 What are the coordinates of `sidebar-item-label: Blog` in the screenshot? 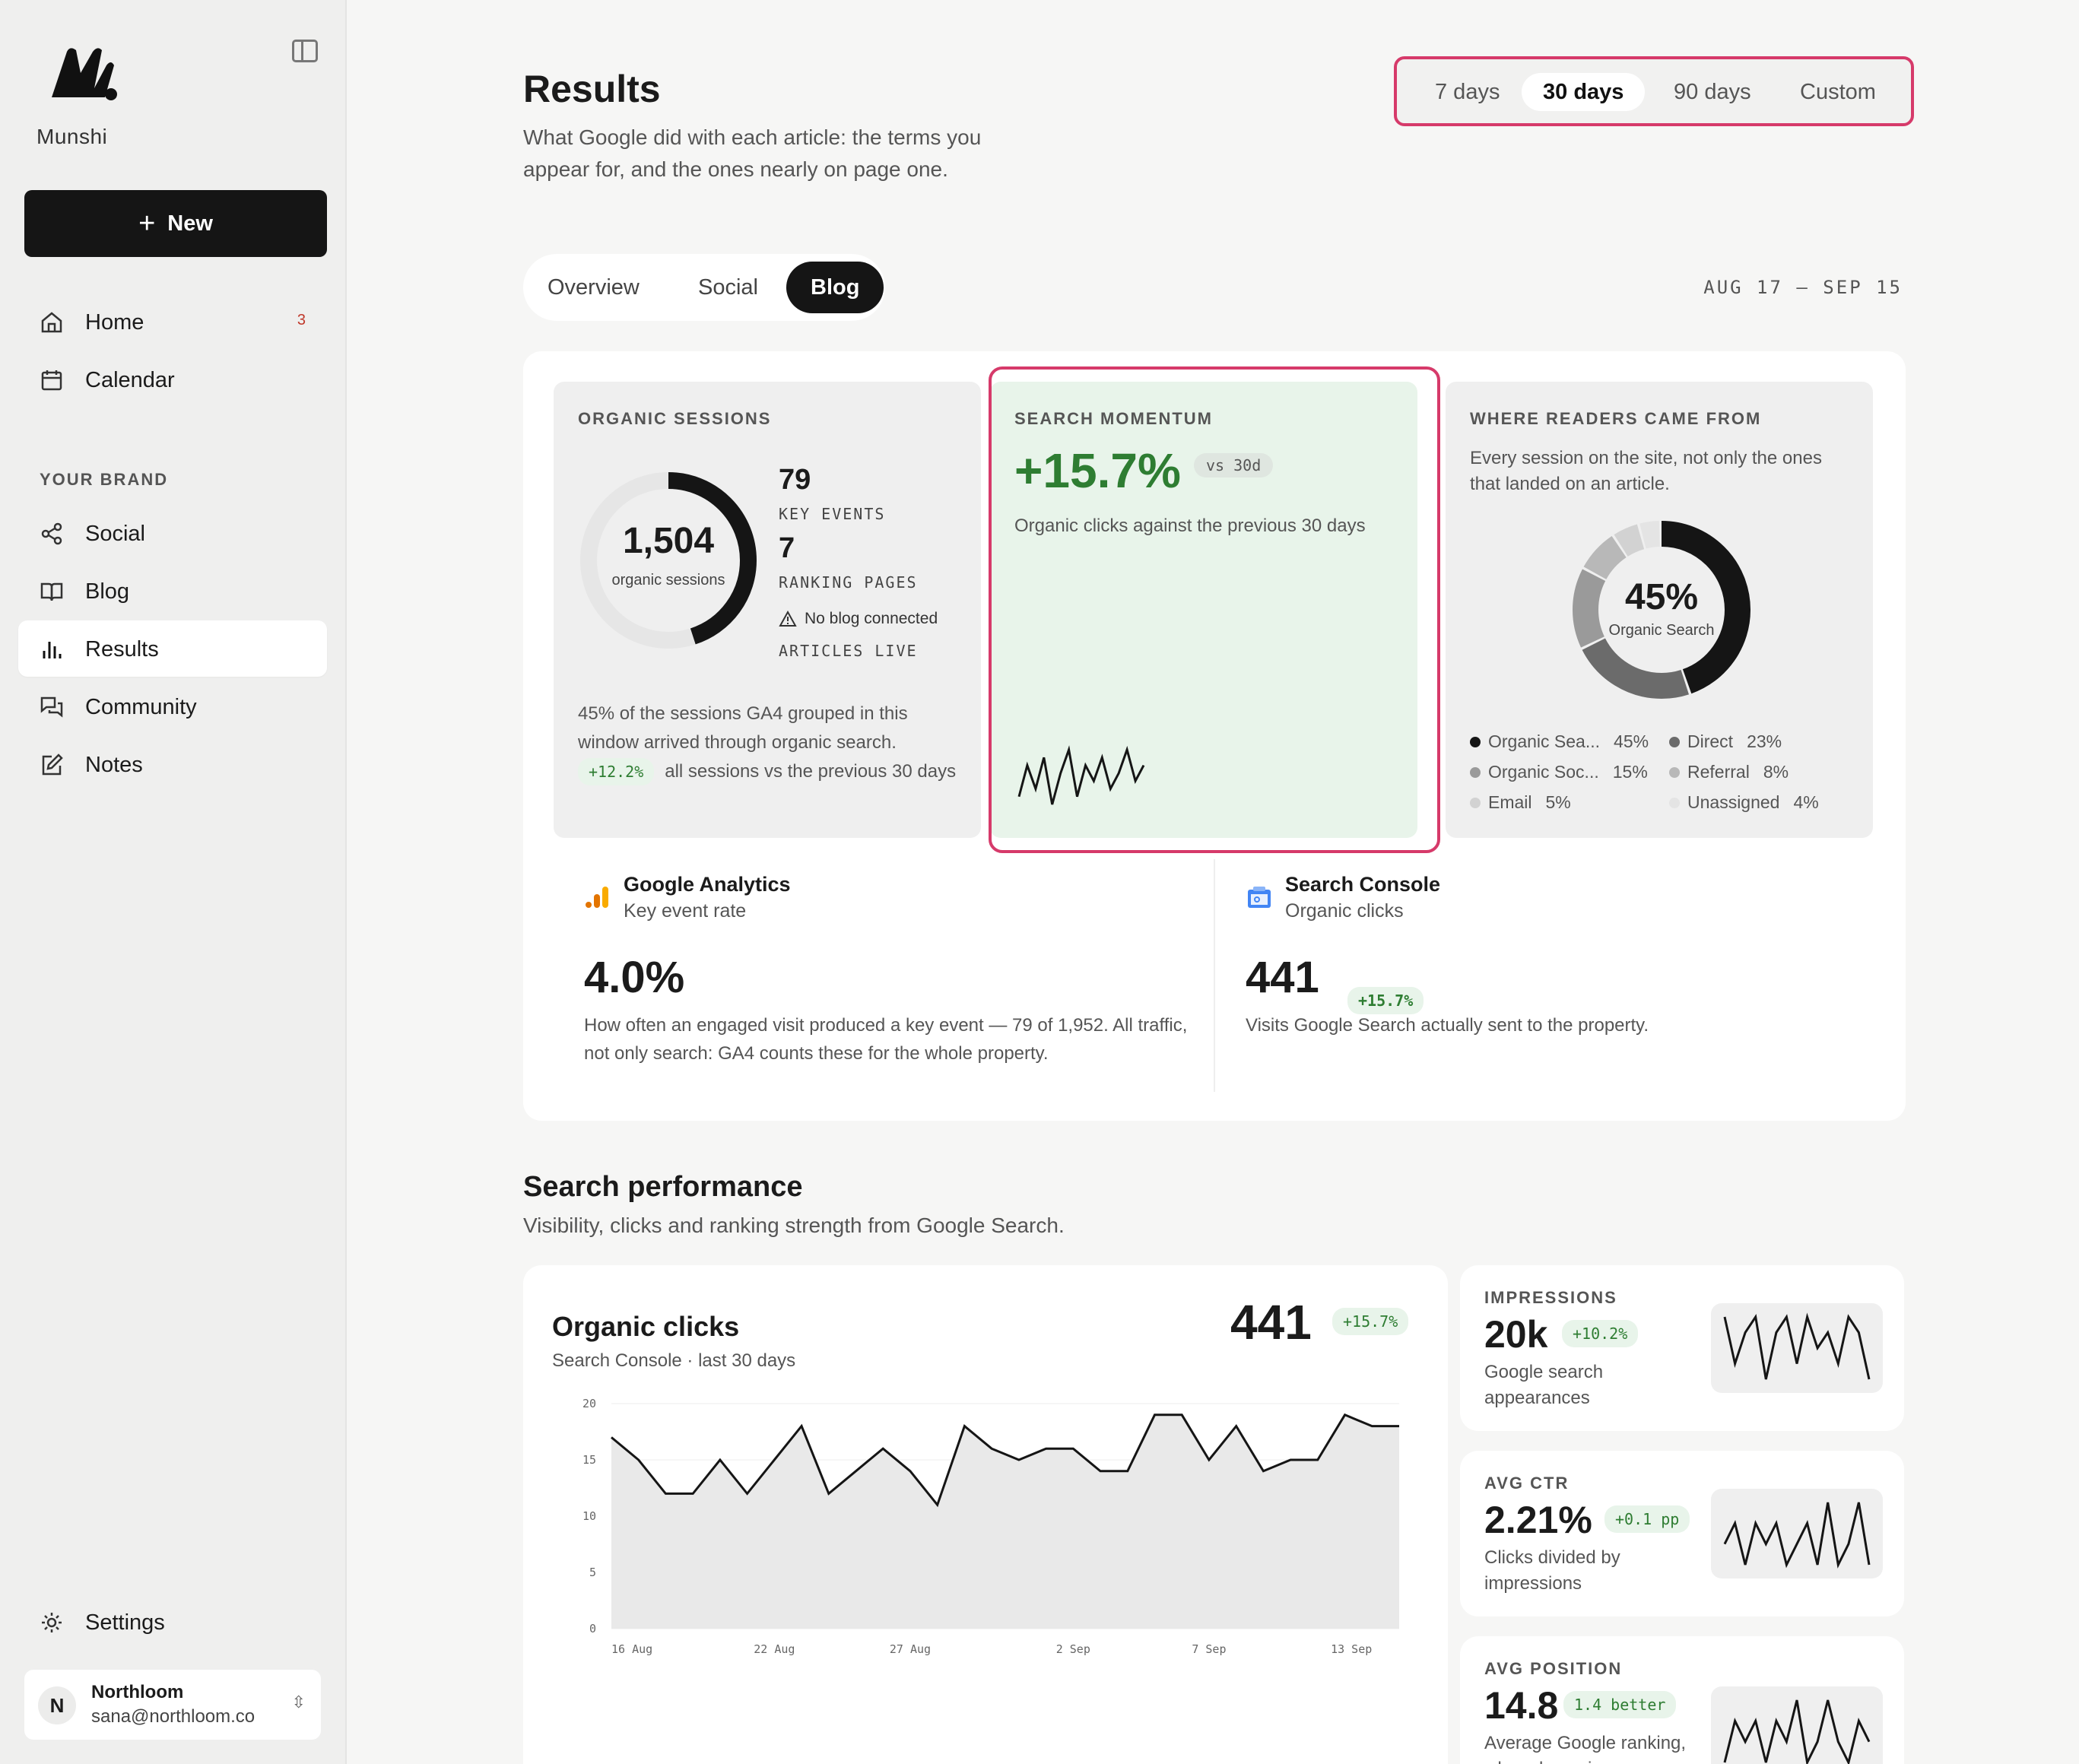 It's located at (107, 591).